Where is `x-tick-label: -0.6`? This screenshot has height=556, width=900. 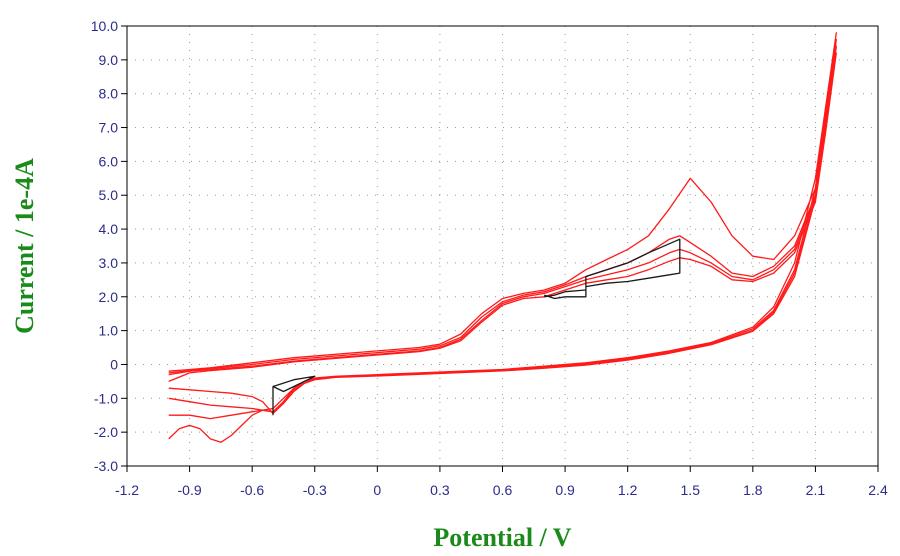
x-tick-label: -0.6 is located at coordinates (252, 490).